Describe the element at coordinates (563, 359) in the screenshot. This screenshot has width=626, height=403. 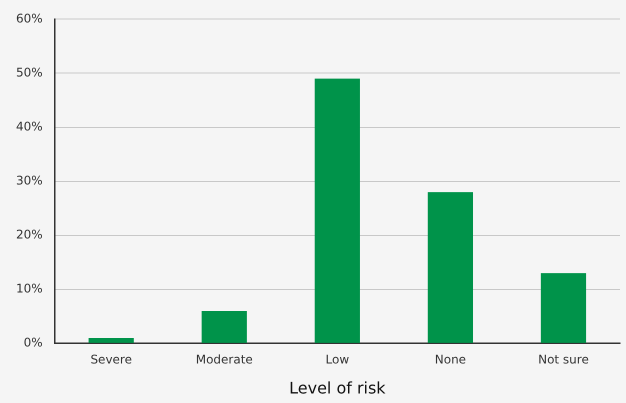
I see `x-tick-label: Not sure` at that location.